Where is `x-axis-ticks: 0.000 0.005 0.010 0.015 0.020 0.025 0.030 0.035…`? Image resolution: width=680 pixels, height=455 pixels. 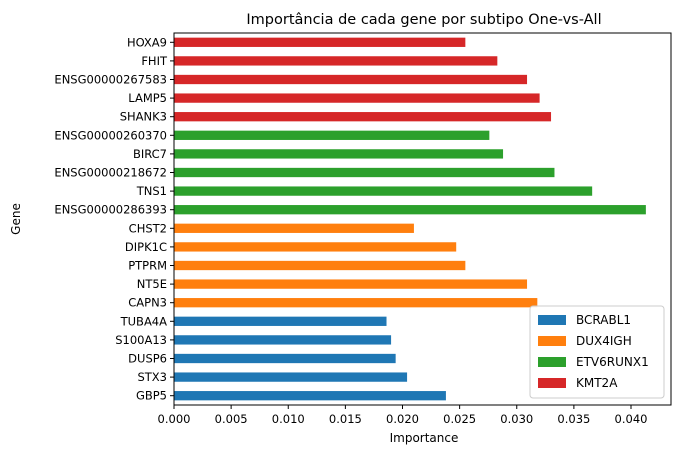
x-axis-ticks: 0.000 0.005 0.010 0.015 0.020 0.025 0.030 0.035… is located at coordinates (403, 415).